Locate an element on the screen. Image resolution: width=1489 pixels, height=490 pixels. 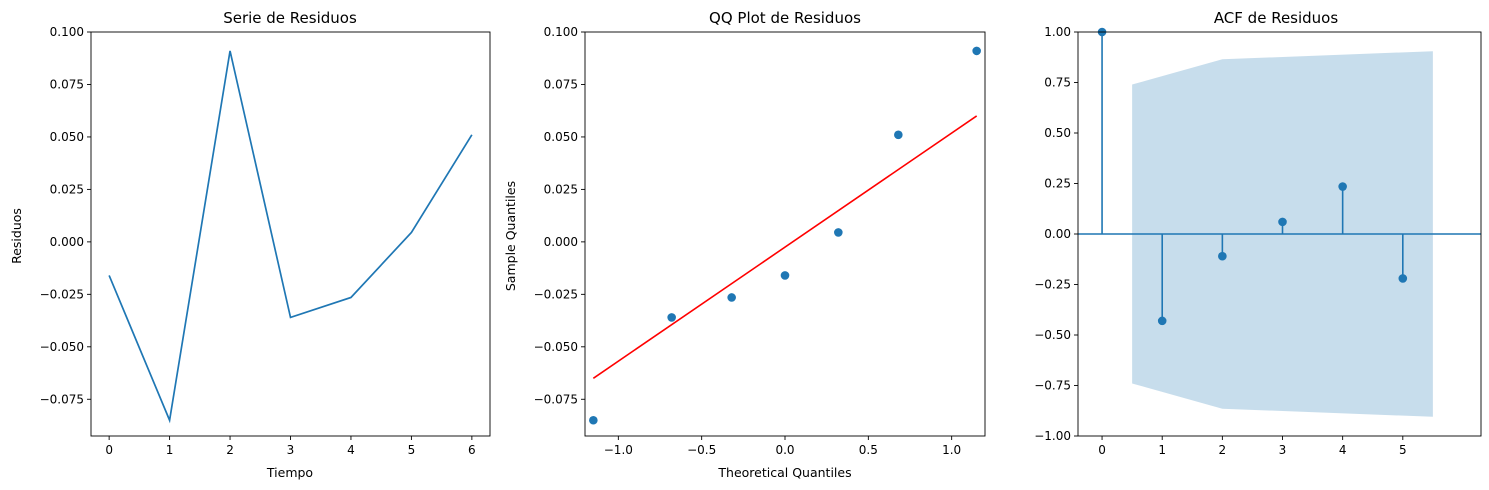
y-tick-label: −1.00 is located at coordinates (1052, 436).